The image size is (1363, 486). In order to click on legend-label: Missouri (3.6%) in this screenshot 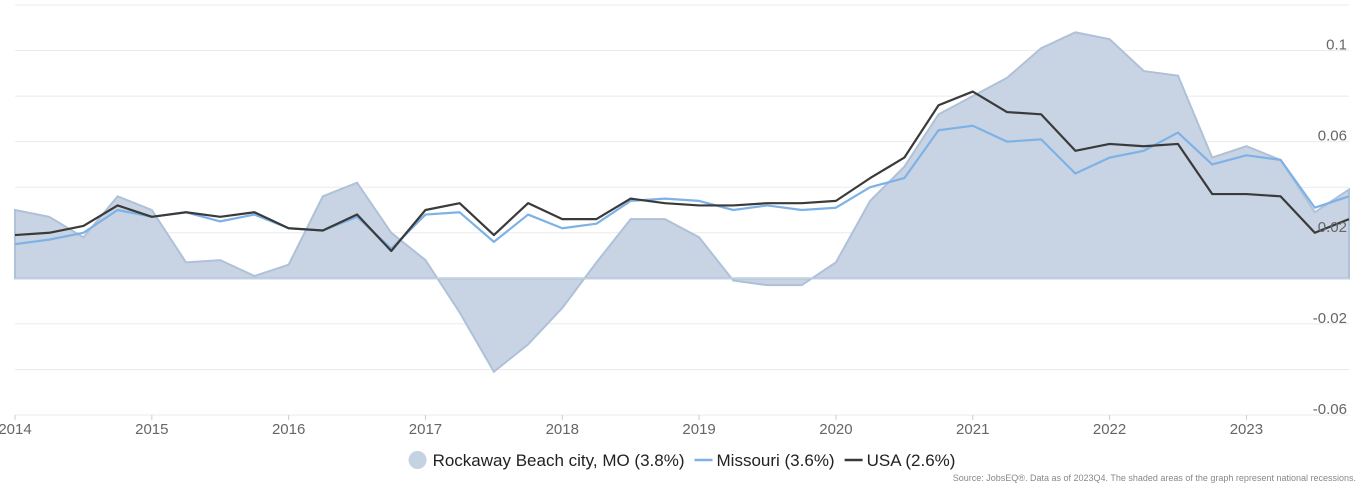, I will do `click(776, 460)`.